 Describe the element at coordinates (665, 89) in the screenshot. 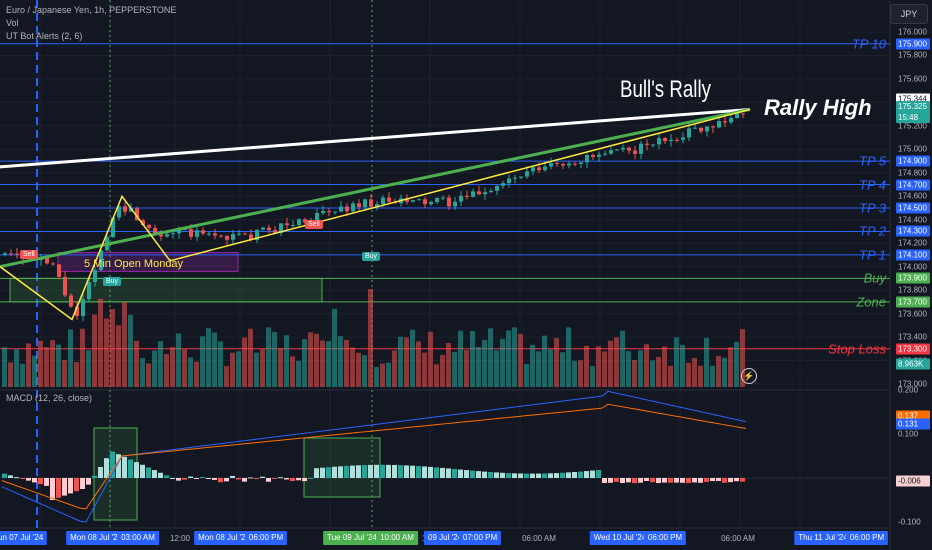

I see `bulls-rally-annotation: Bull's Rally` at that location.